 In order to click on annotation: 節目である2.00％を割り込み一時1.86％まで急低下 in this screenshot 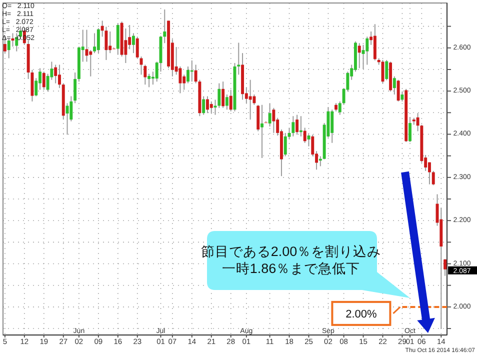, I will do `click(291, 260)`.